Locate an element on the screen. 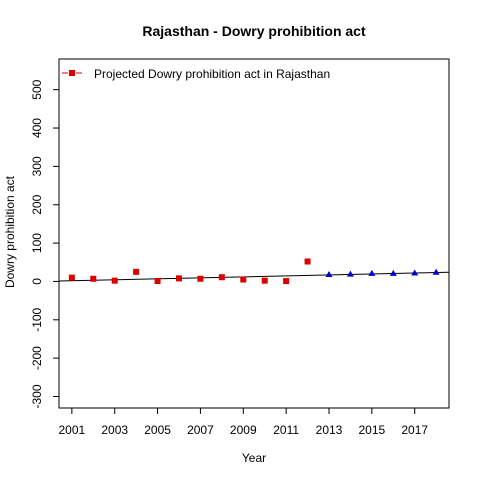 The width and height of the screenshot is (480, 480). data-points is located at coordinates (254, 271).